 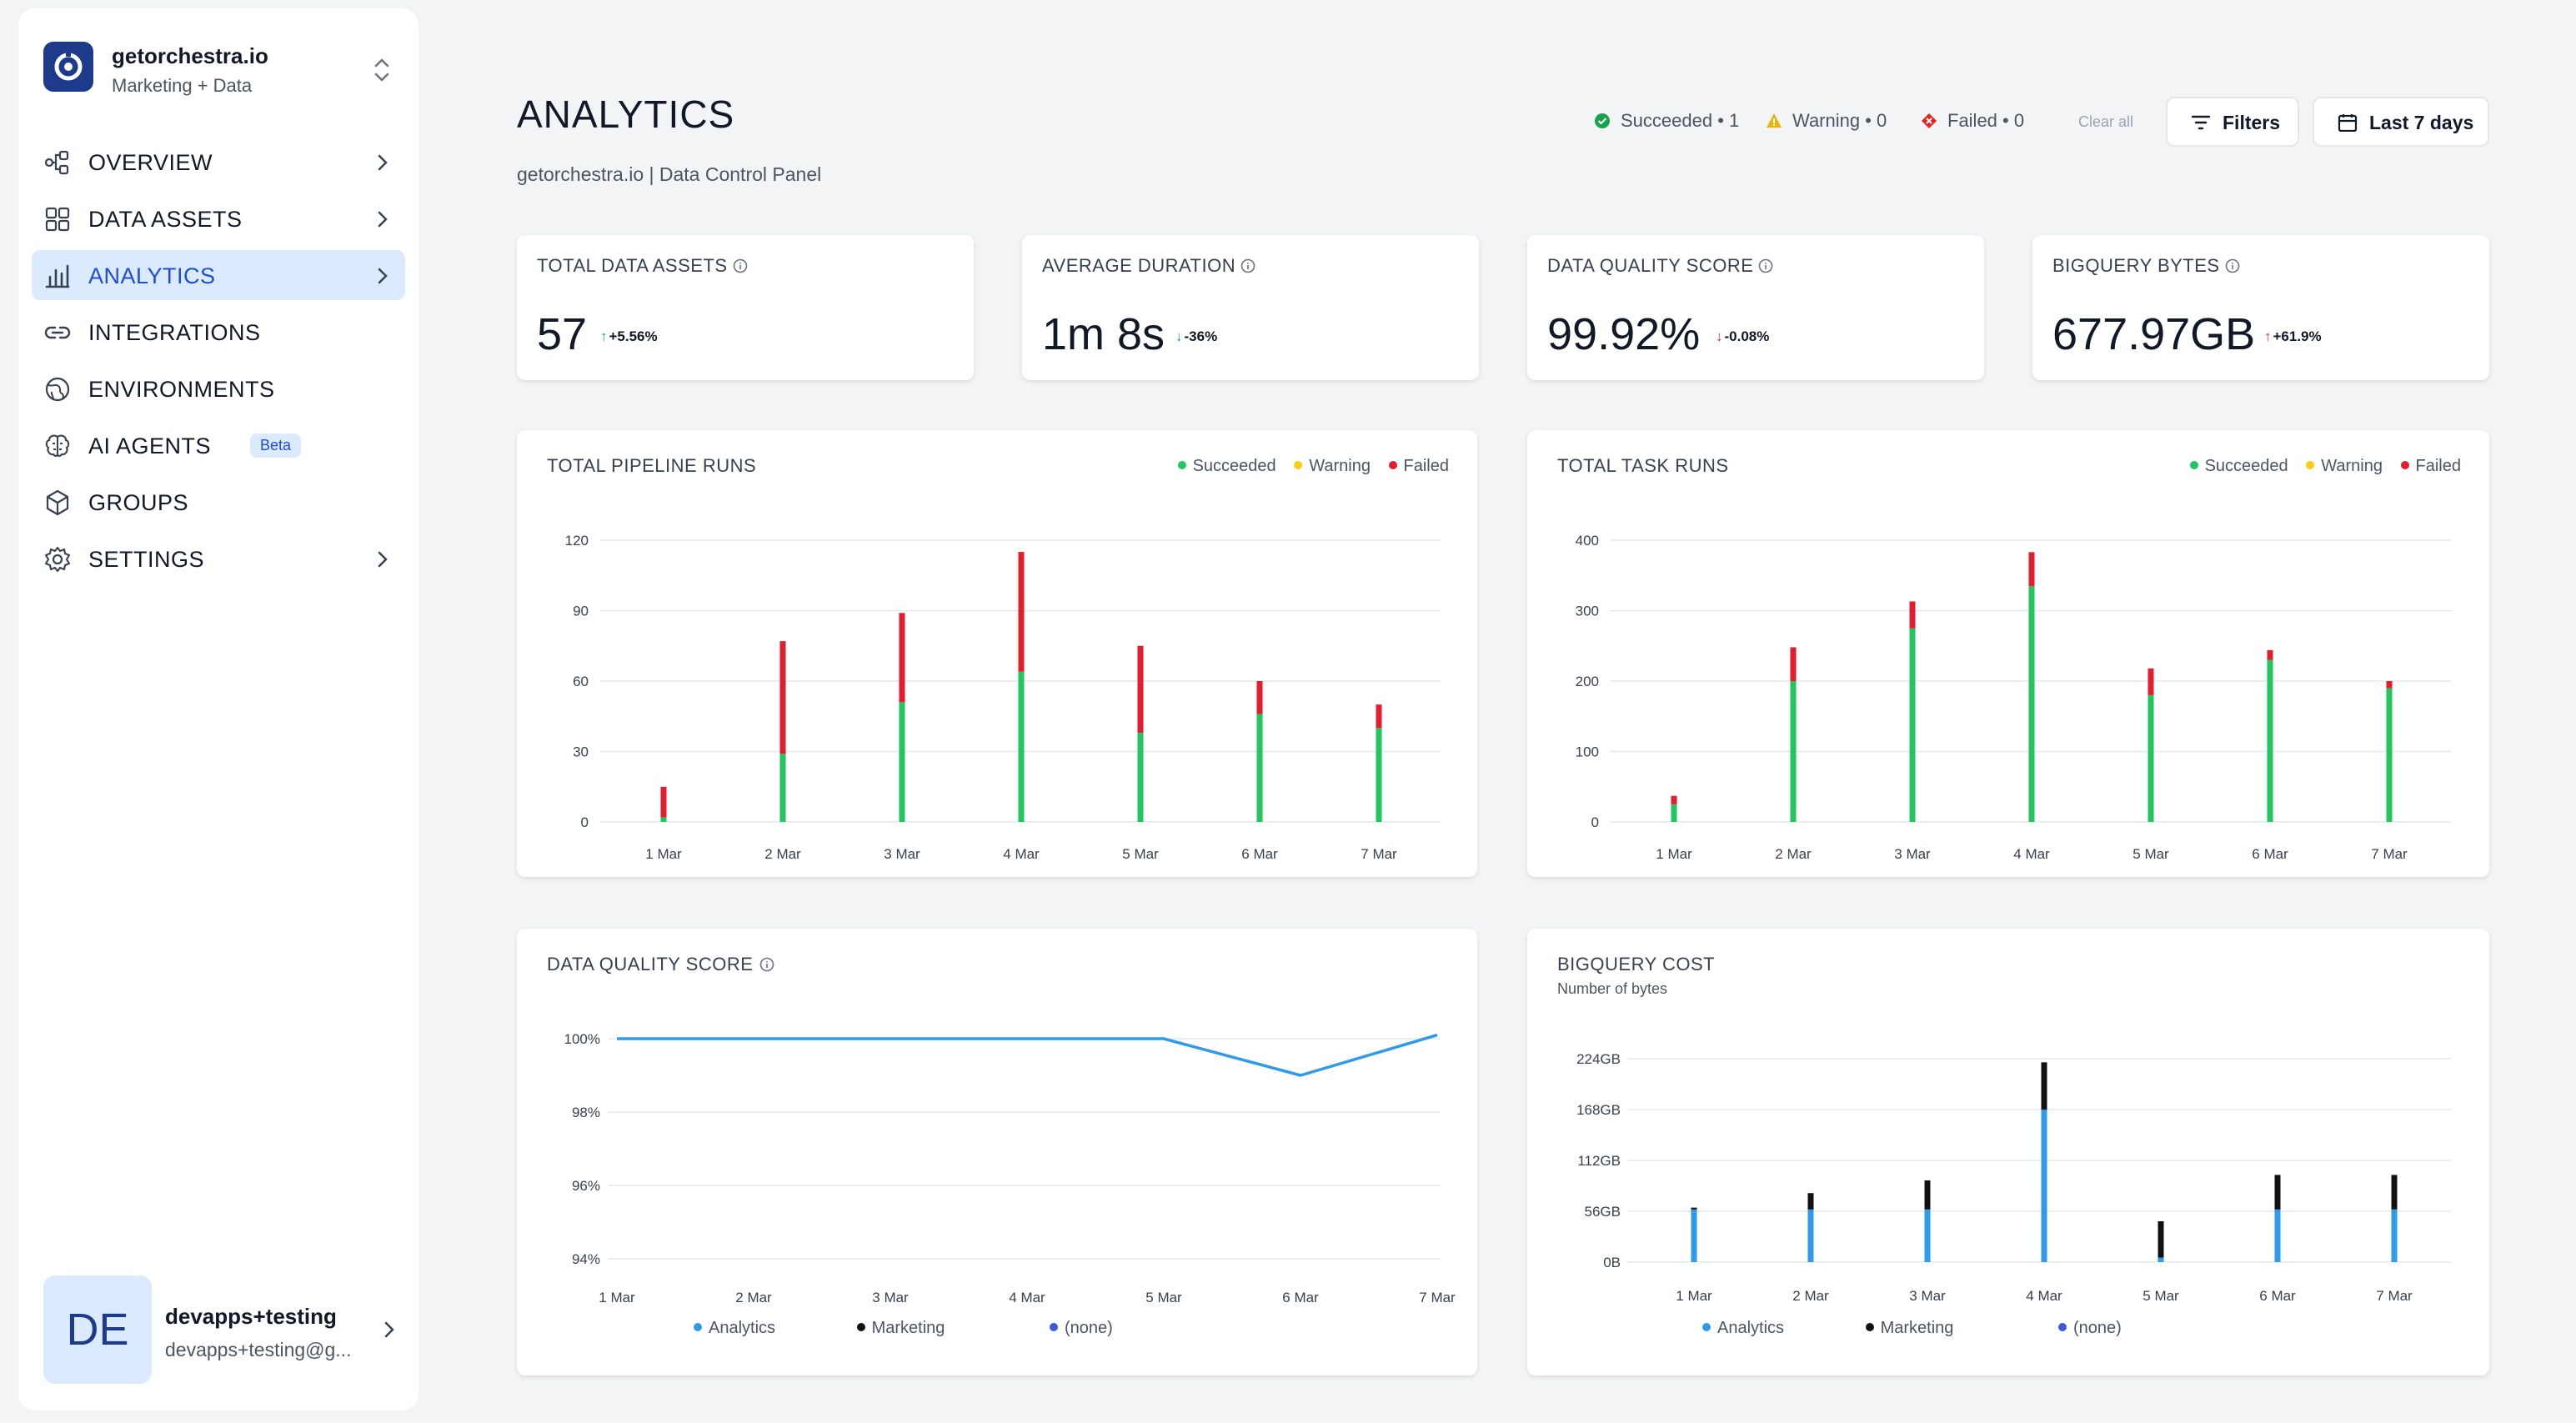 What do you see at coordinates (617, 1297) in the screenshot?
I see `x-tick-label: 1 Mar` at bounding box center [617, 1297].